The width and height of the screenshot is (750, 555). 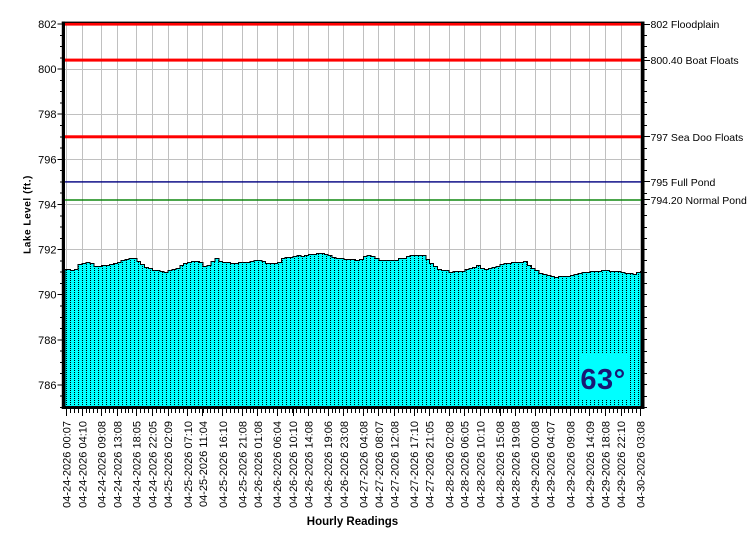 I want to click on svg-text: Hourly Readings, so click(x=352, y=522).